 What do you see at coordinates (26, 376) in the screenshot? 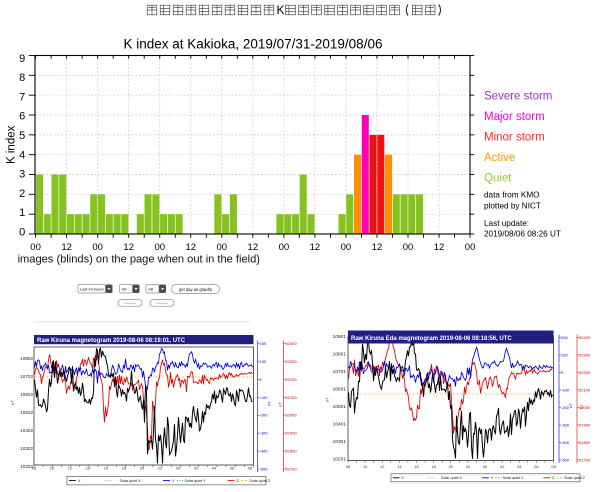
I see `svg-text: 10702` at bounding box center [26, 376].